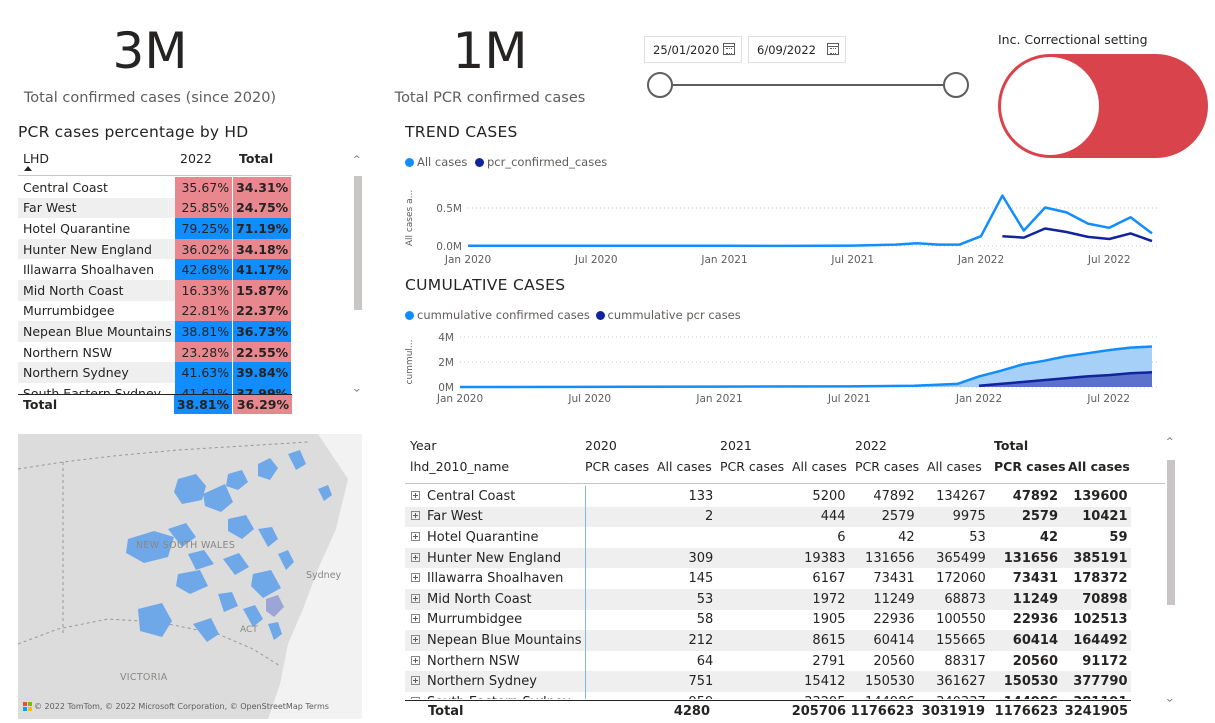  I want to click on cell-a21: 1905, so click(829, 620).